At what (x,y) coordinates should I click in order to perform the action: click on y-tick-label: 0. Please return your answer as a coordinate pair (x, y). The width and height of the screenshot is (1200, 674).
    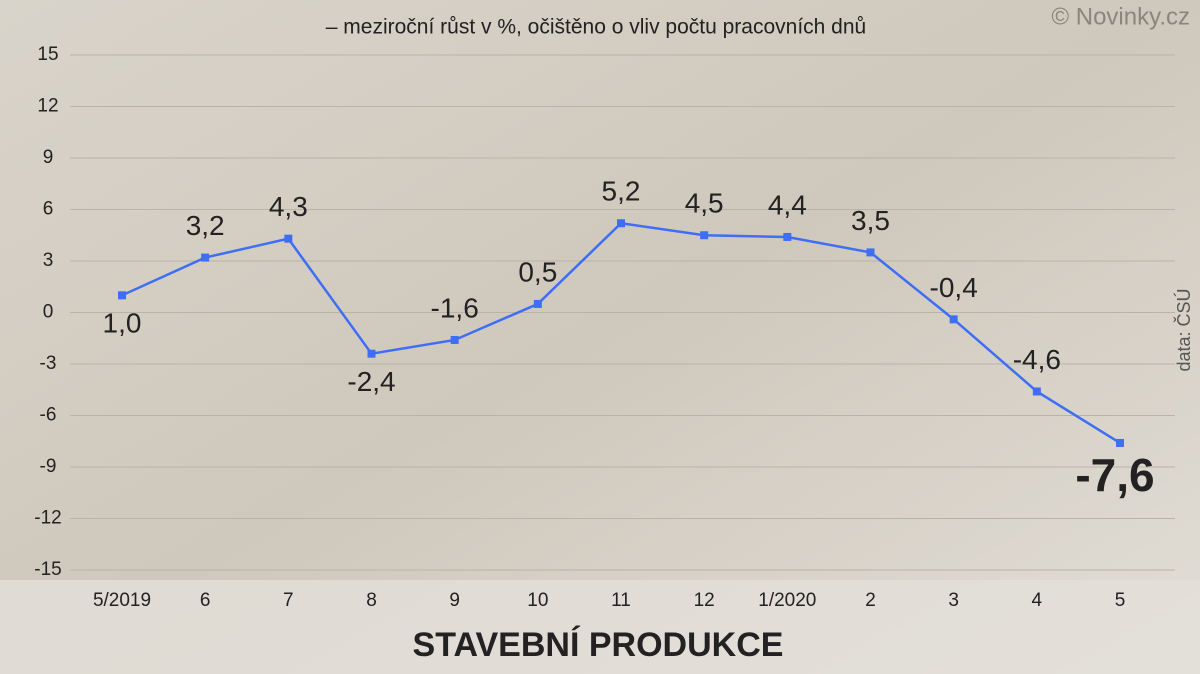
    Looking at the image, I should click on (48, 312).